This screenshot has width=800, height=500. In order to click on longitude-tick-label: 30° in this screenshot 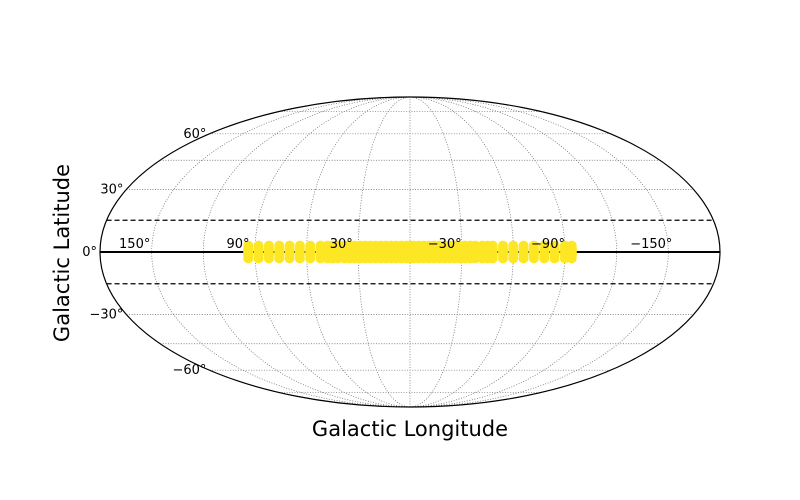, I will do `click(341, 244)`.